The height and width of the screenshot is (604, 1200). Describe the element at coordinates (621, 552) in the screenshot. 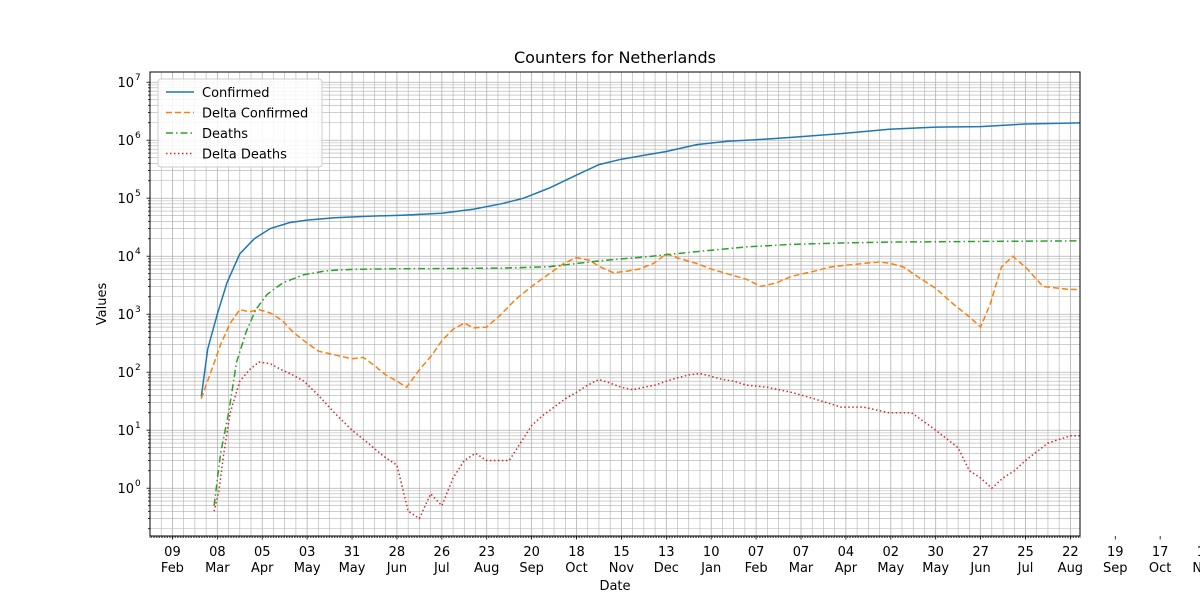

I see `x-tick-day: 15` at that location.